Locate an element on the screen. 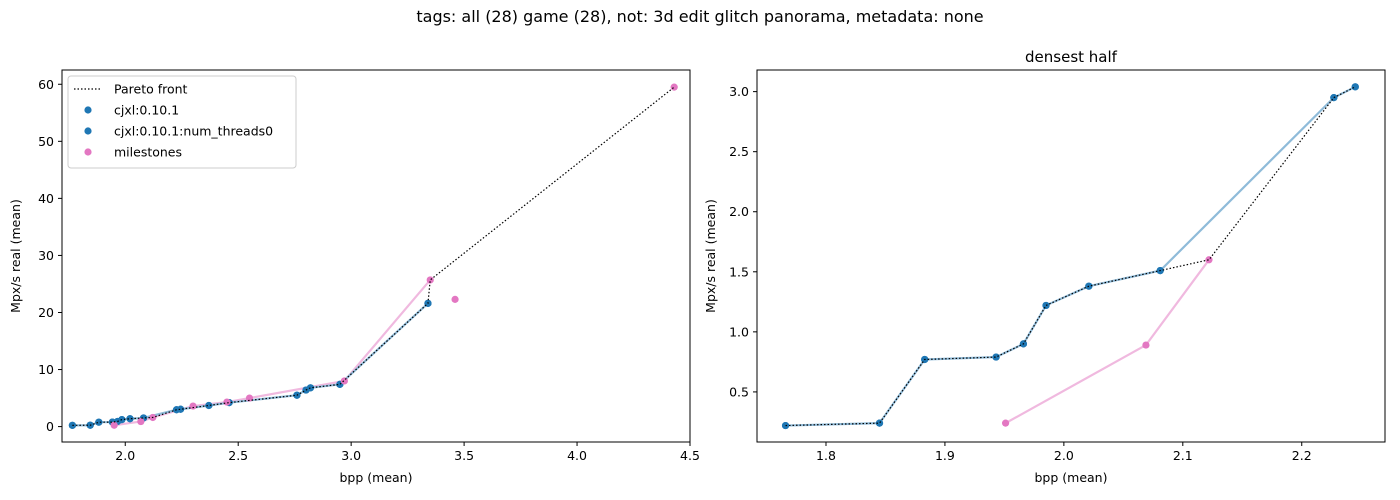  panel-2-y-tick-label-3: 2.0 is located at coordinates (739, 211).